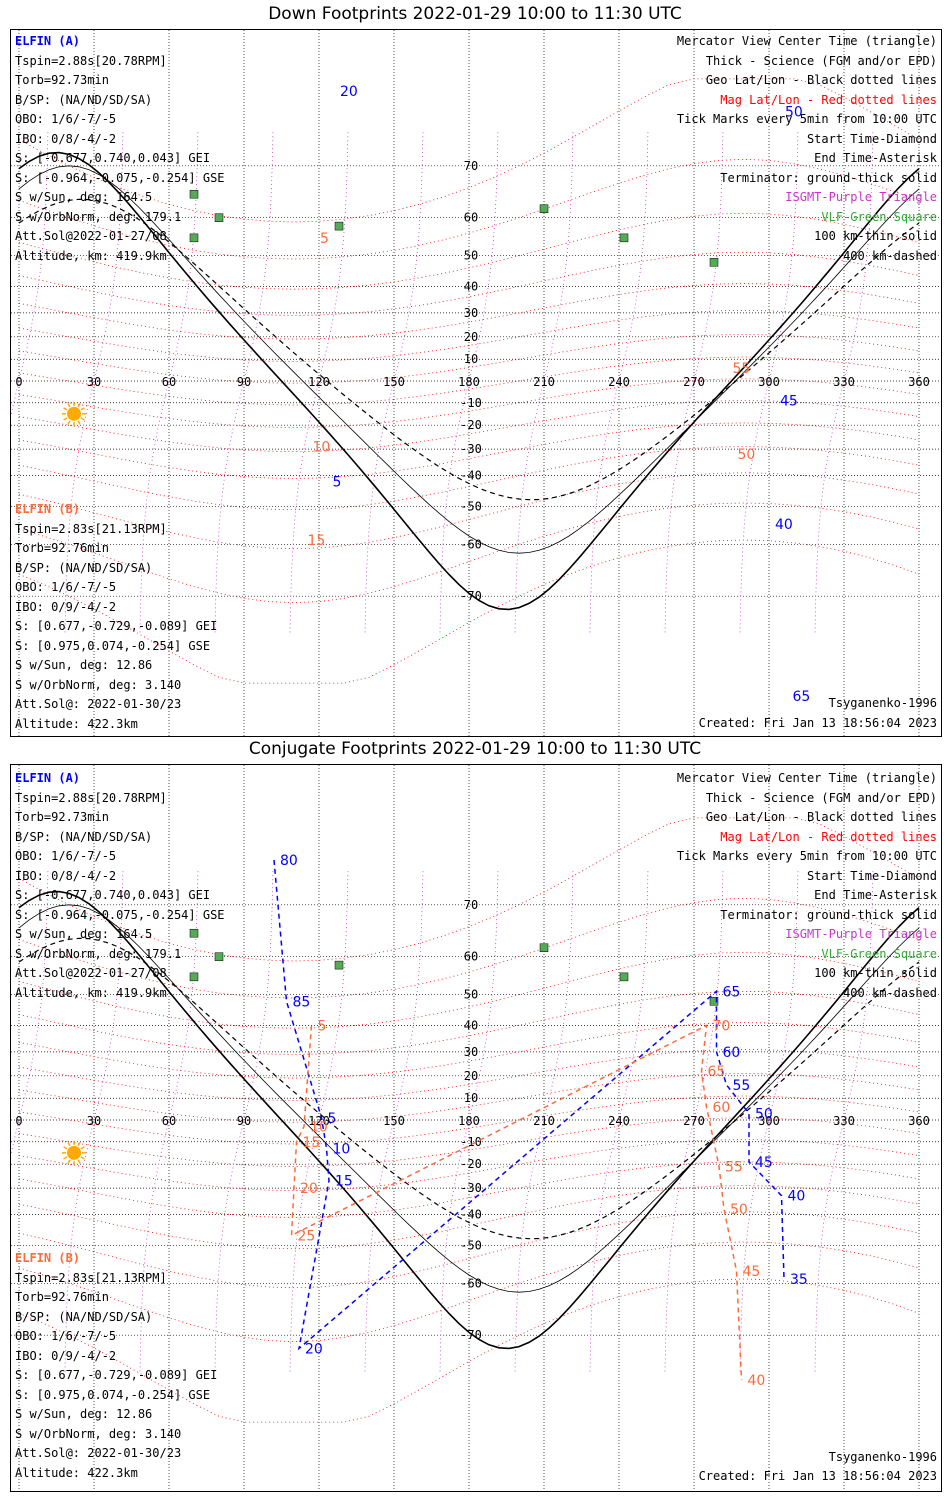  I want to click on legend-end-time: End Time-Asterisk, so click(875, 895).